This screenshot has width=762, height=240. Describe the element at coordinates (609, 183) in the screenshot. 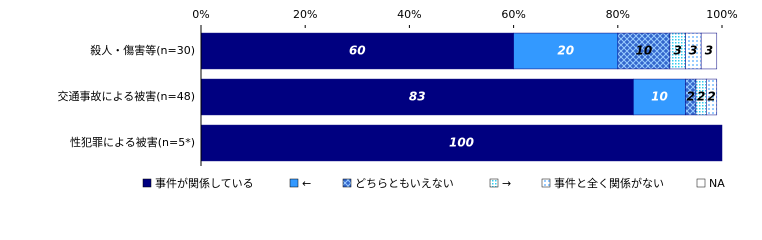

I see `legend-label: 事件と全く関係がない` at that location.